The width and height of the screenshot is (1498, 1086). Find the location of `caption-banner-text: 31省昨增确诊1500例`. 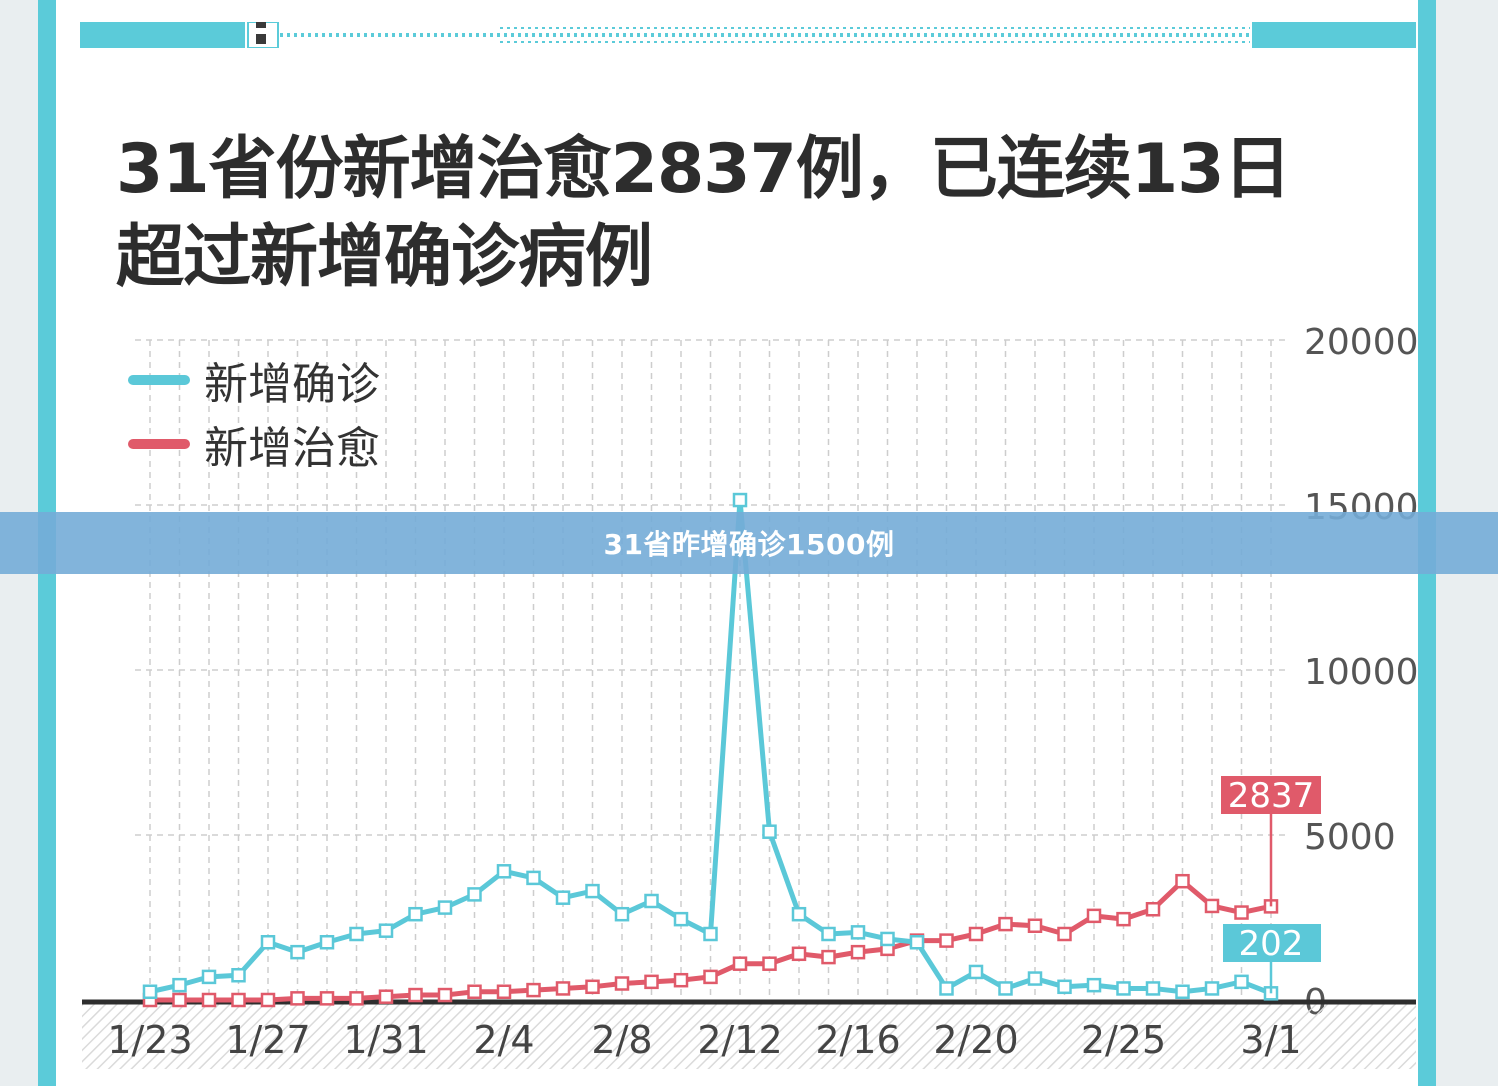

caption-banner-text: 31省昨增确诊1500例 is located at coordinates (749, 544).